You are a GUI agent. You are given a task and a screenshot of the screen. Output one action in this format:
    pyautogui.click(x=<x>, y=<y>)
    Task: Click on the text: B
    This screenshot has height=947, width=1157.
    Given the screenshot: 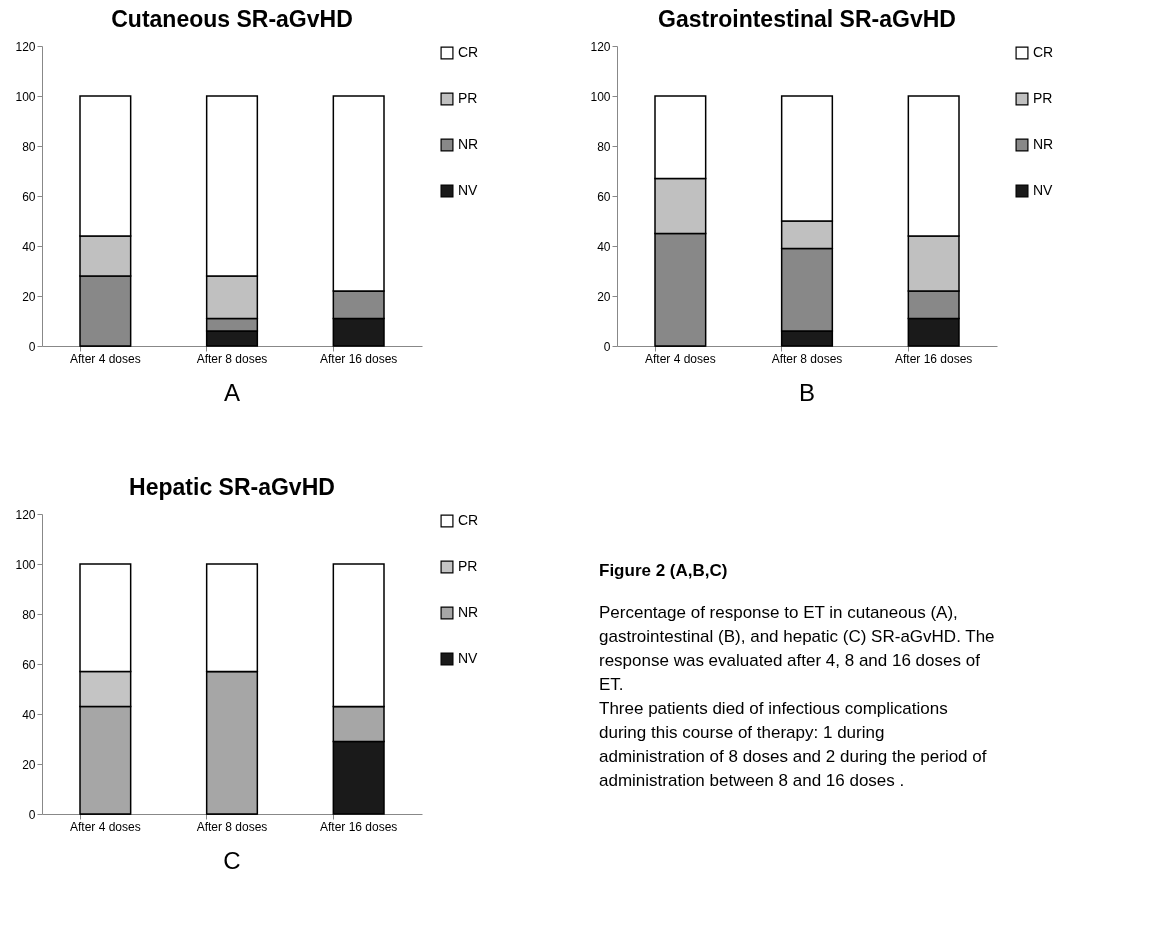 What is the action you would take?
    pyautogui.click(x=807, y=392)
    